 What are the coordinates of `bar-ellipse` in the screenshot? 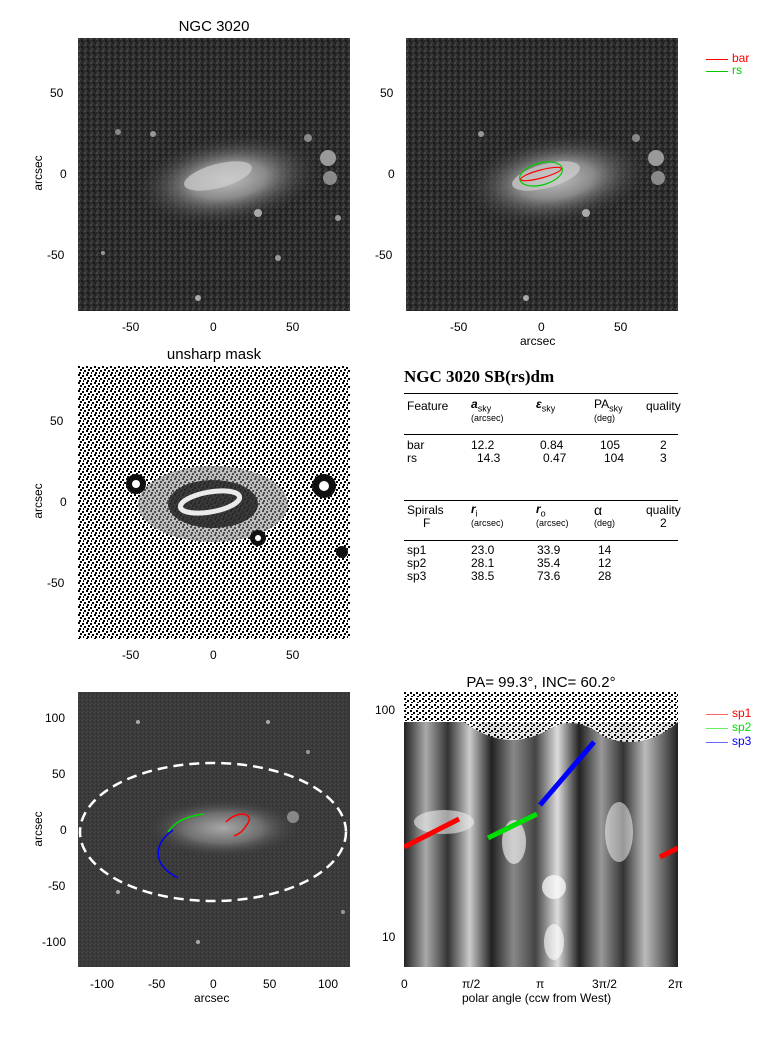 It's located at (541, 174).